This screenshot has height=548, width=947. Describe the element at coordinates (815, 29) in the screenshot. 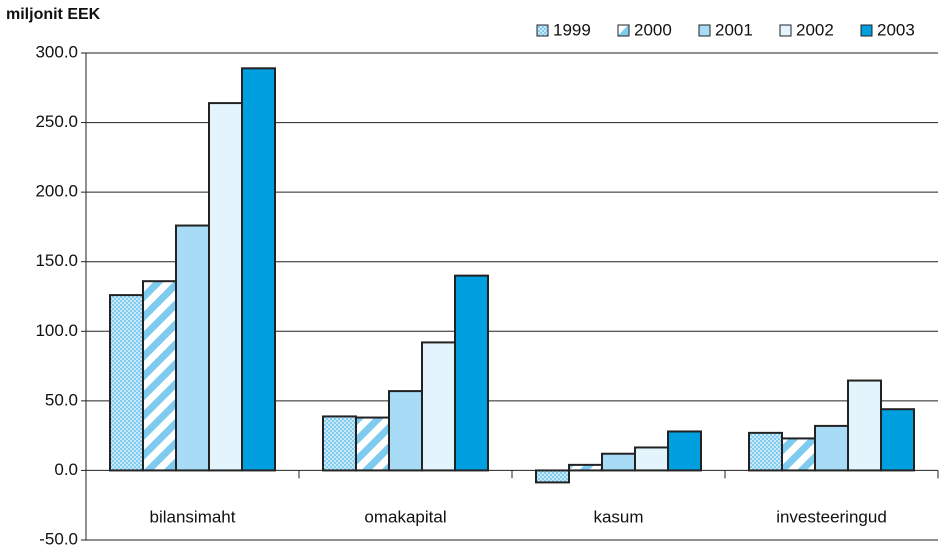

I see `legend-label: 2002` at that location.